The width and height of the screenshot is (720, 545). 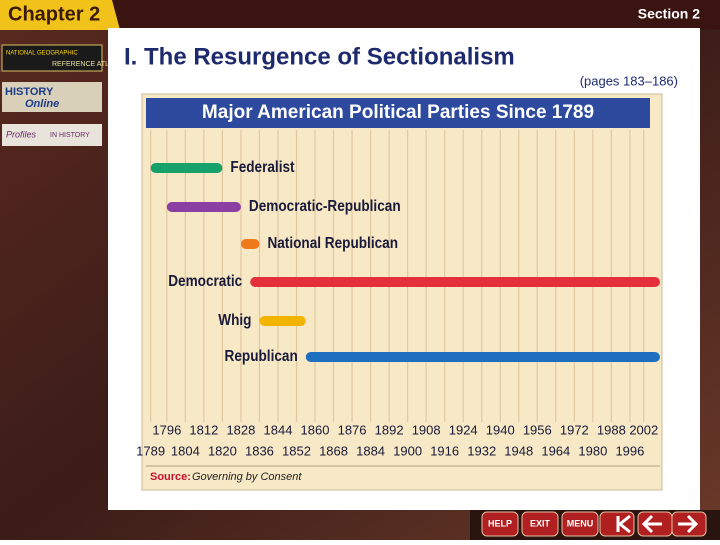 I want to click on sidebar-item: Profiles, so click(x=21, y=134).